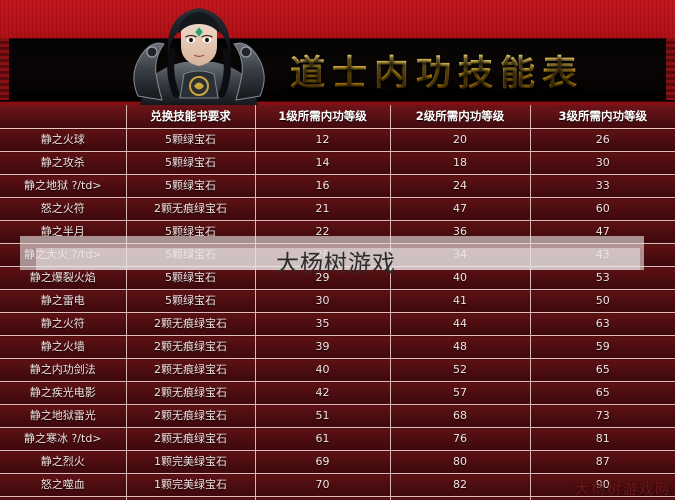 The width and height of the screenshot is (675, 500). What do you see at coordinates (460, 370) in the screenshot?
I see `level-2-requirement: 52` at bounding box center [460, 370].